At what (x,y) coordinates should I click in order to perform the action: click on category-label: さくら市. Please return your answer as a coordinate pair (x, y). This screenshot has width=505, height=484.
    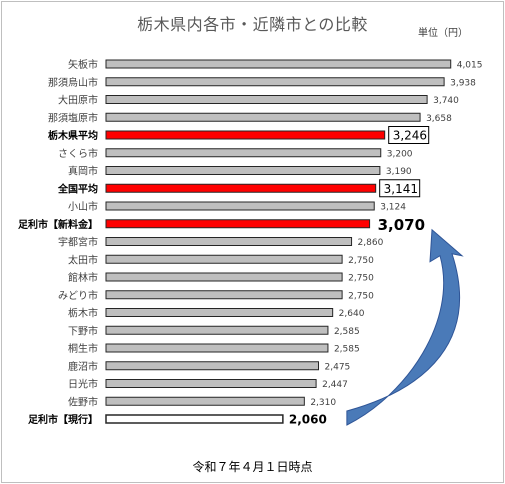
    Looking at the image, I should click on (78, 153).